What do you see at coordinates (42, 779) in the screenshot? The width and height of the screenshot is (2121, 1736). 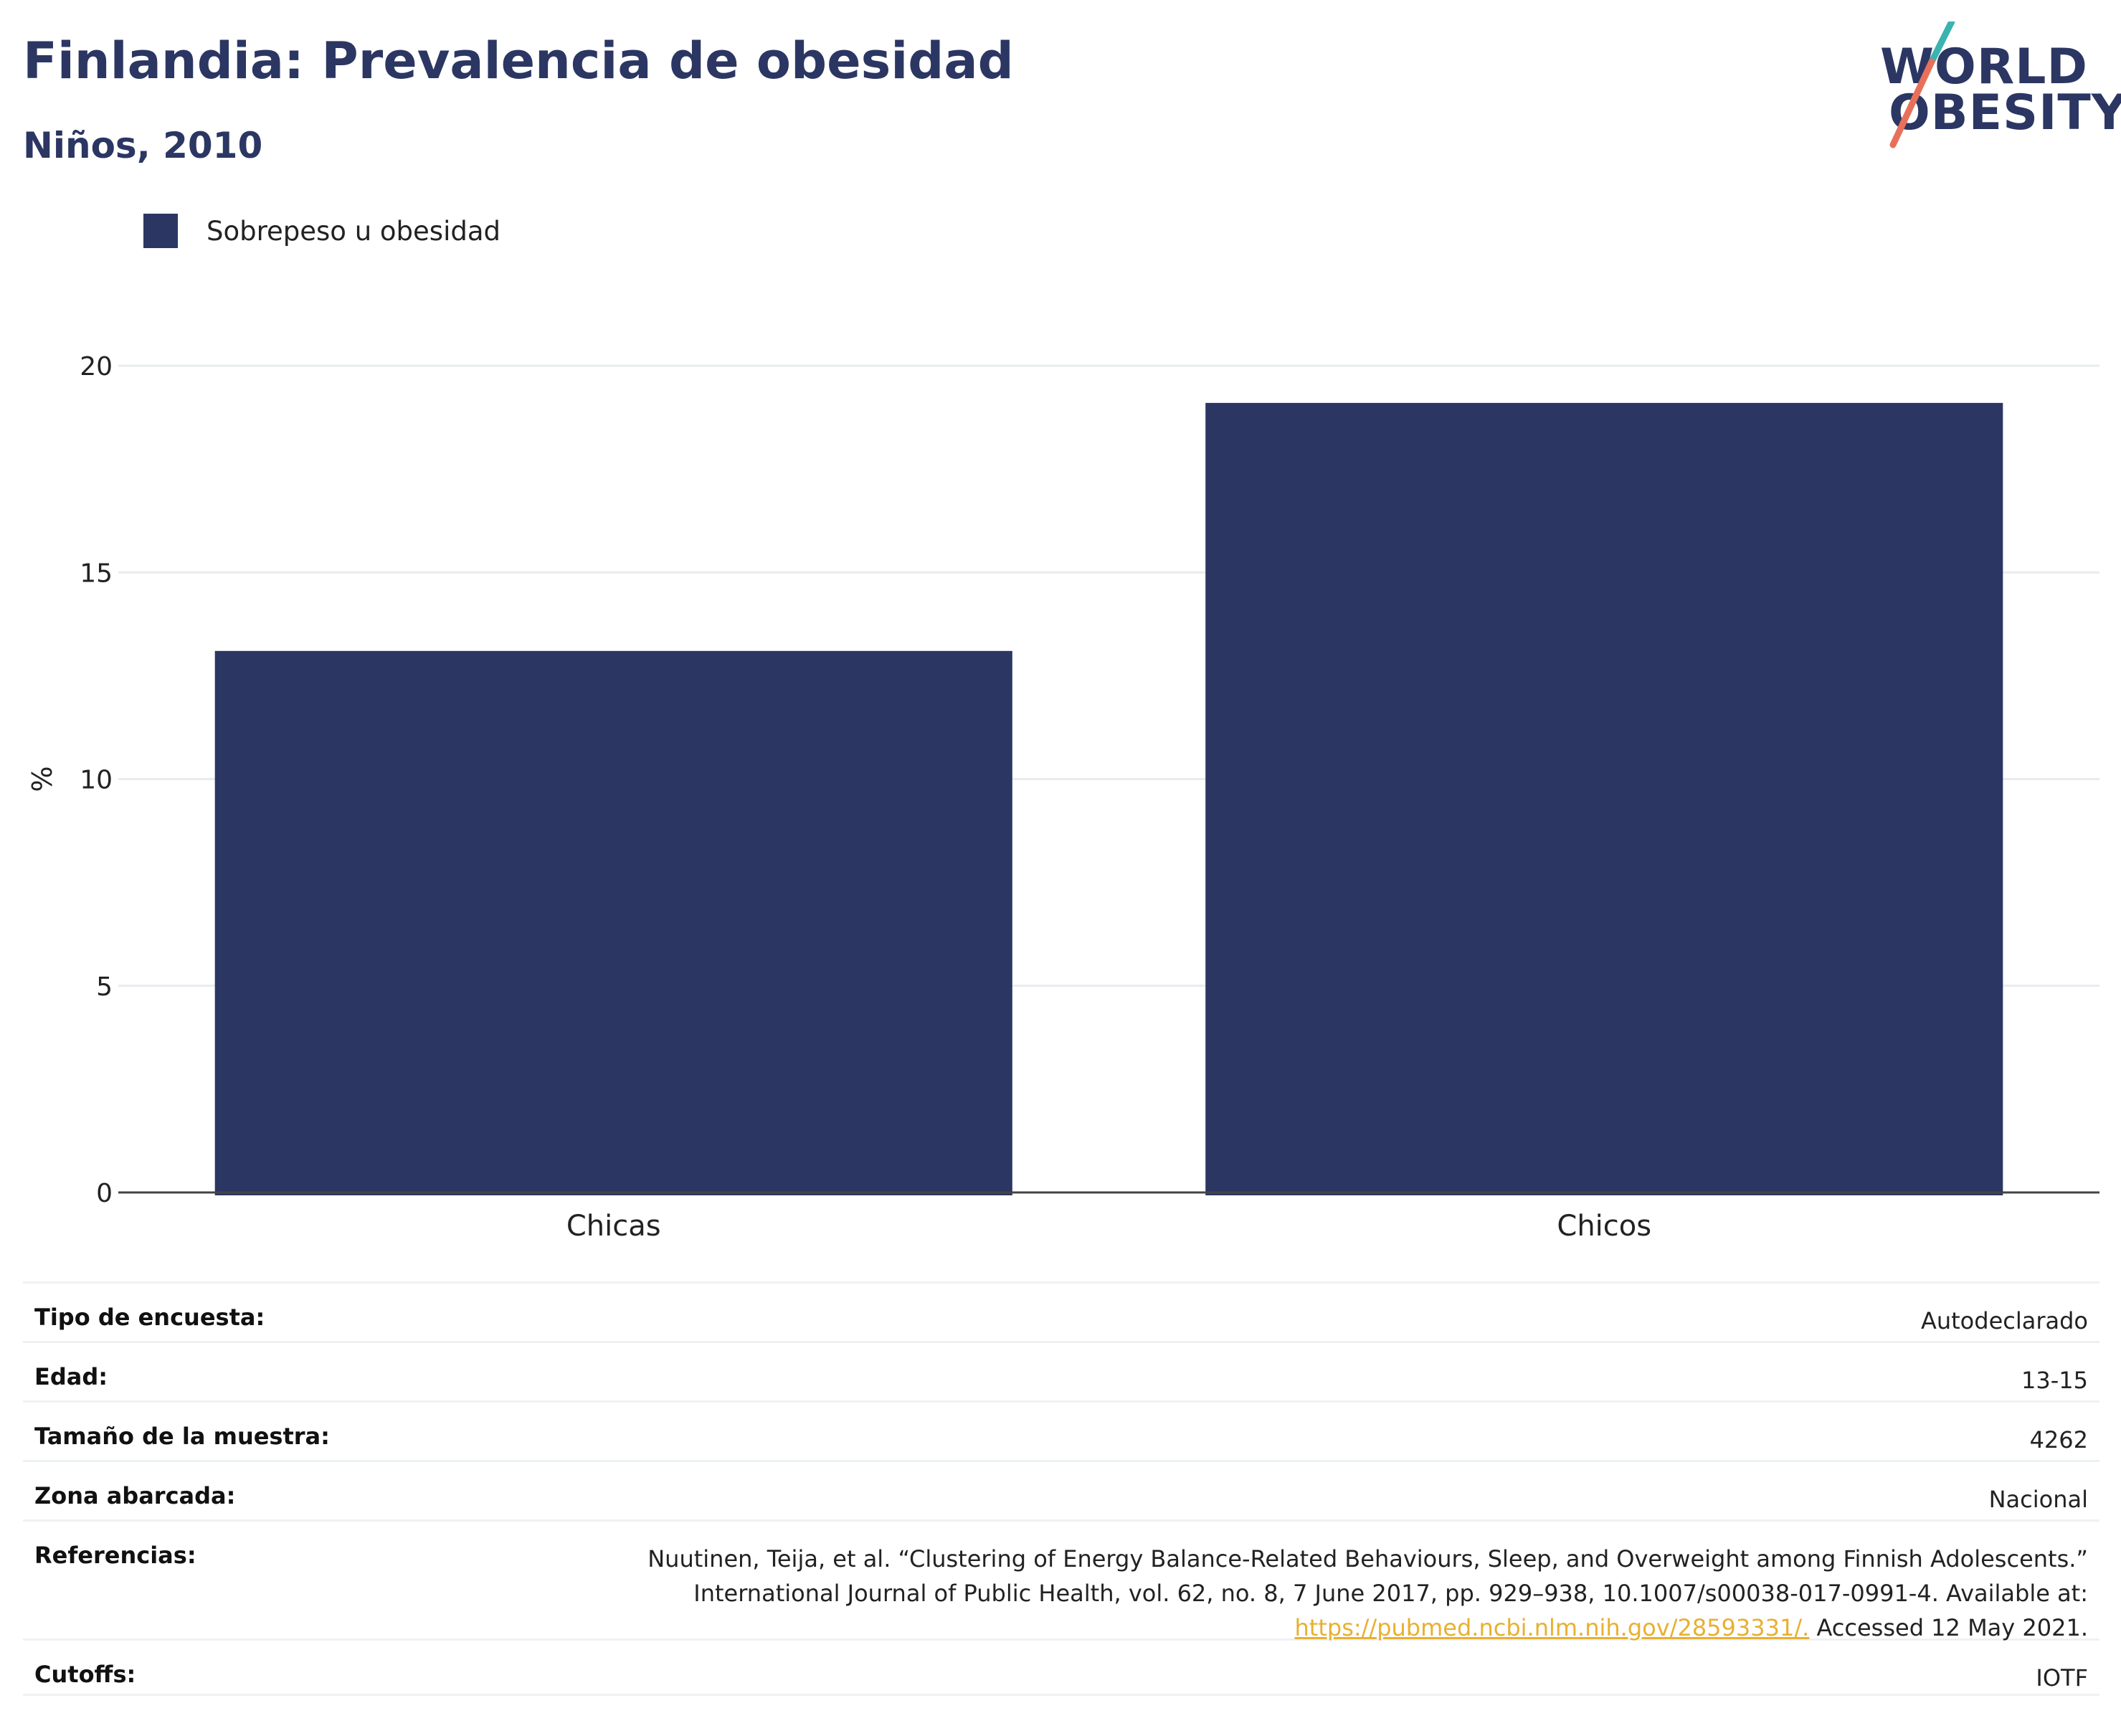 I see `y-axis-label: %` at bounding box center [42, 779].